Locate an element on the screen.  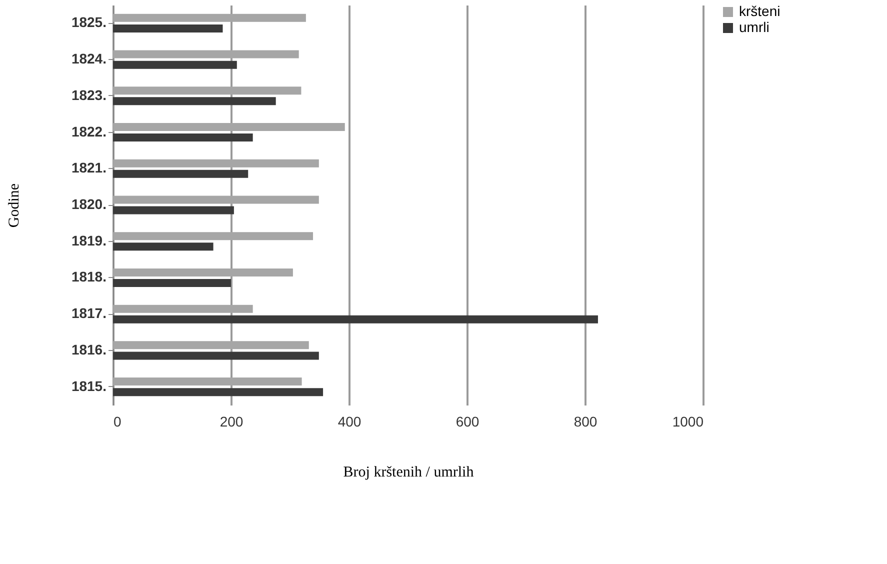
y-tick-label: 1818. is located at coordinates (88, 276).